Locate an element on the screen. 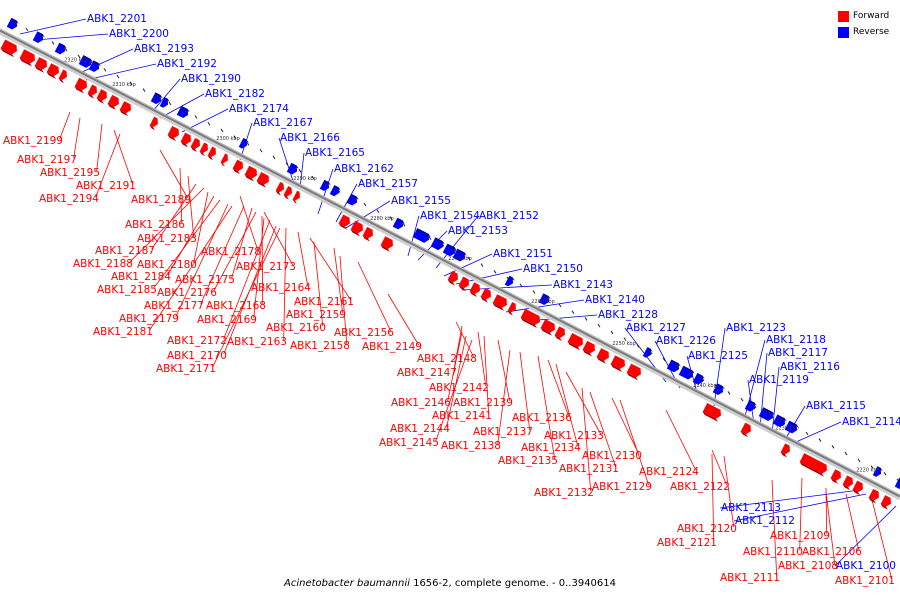 The image size is (900, 600). reverse-gene-label: ABK1_2190 is located at coordinates (211, 79).